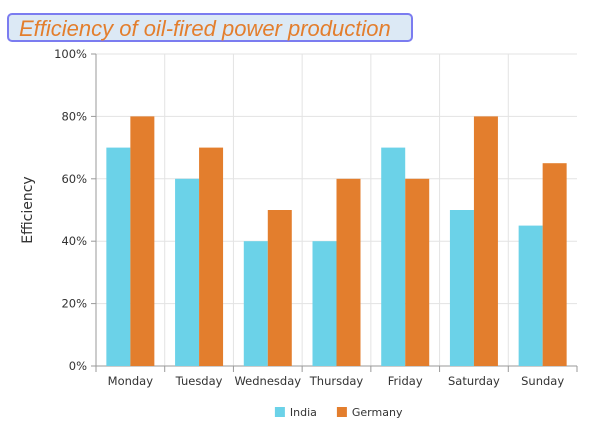  Describe the element at coordinates (485, 241) in the screenshot. I see `bar-germany-saturday` at that location.